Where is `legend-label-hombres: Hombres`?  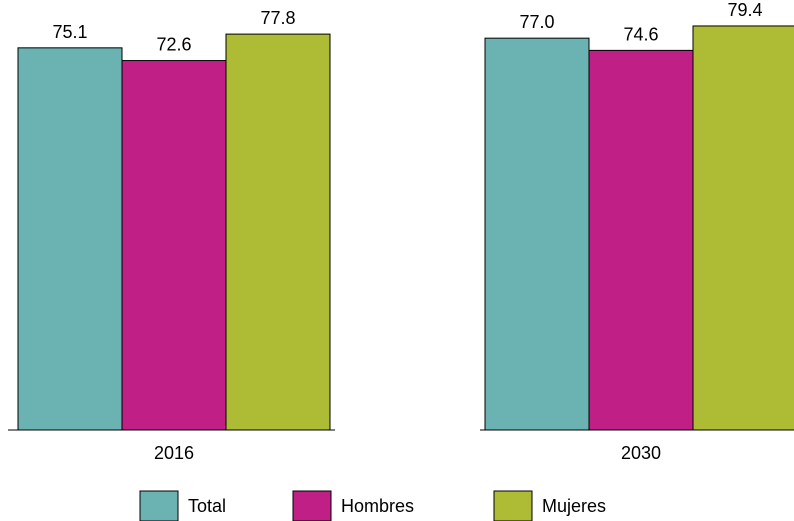
legend-label-hombres: Hombres is located at coordinates (377, 506).